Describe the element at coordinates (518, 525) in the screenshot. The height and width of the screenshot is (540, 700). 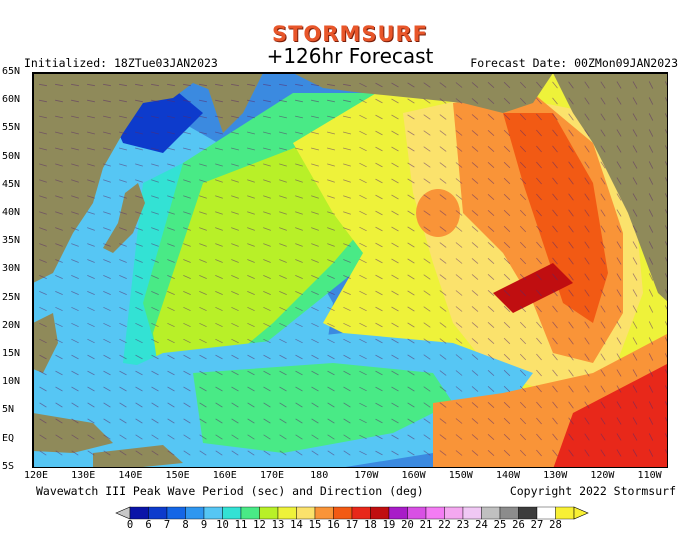
I see `colorbar-tick-label: 26` at that location.